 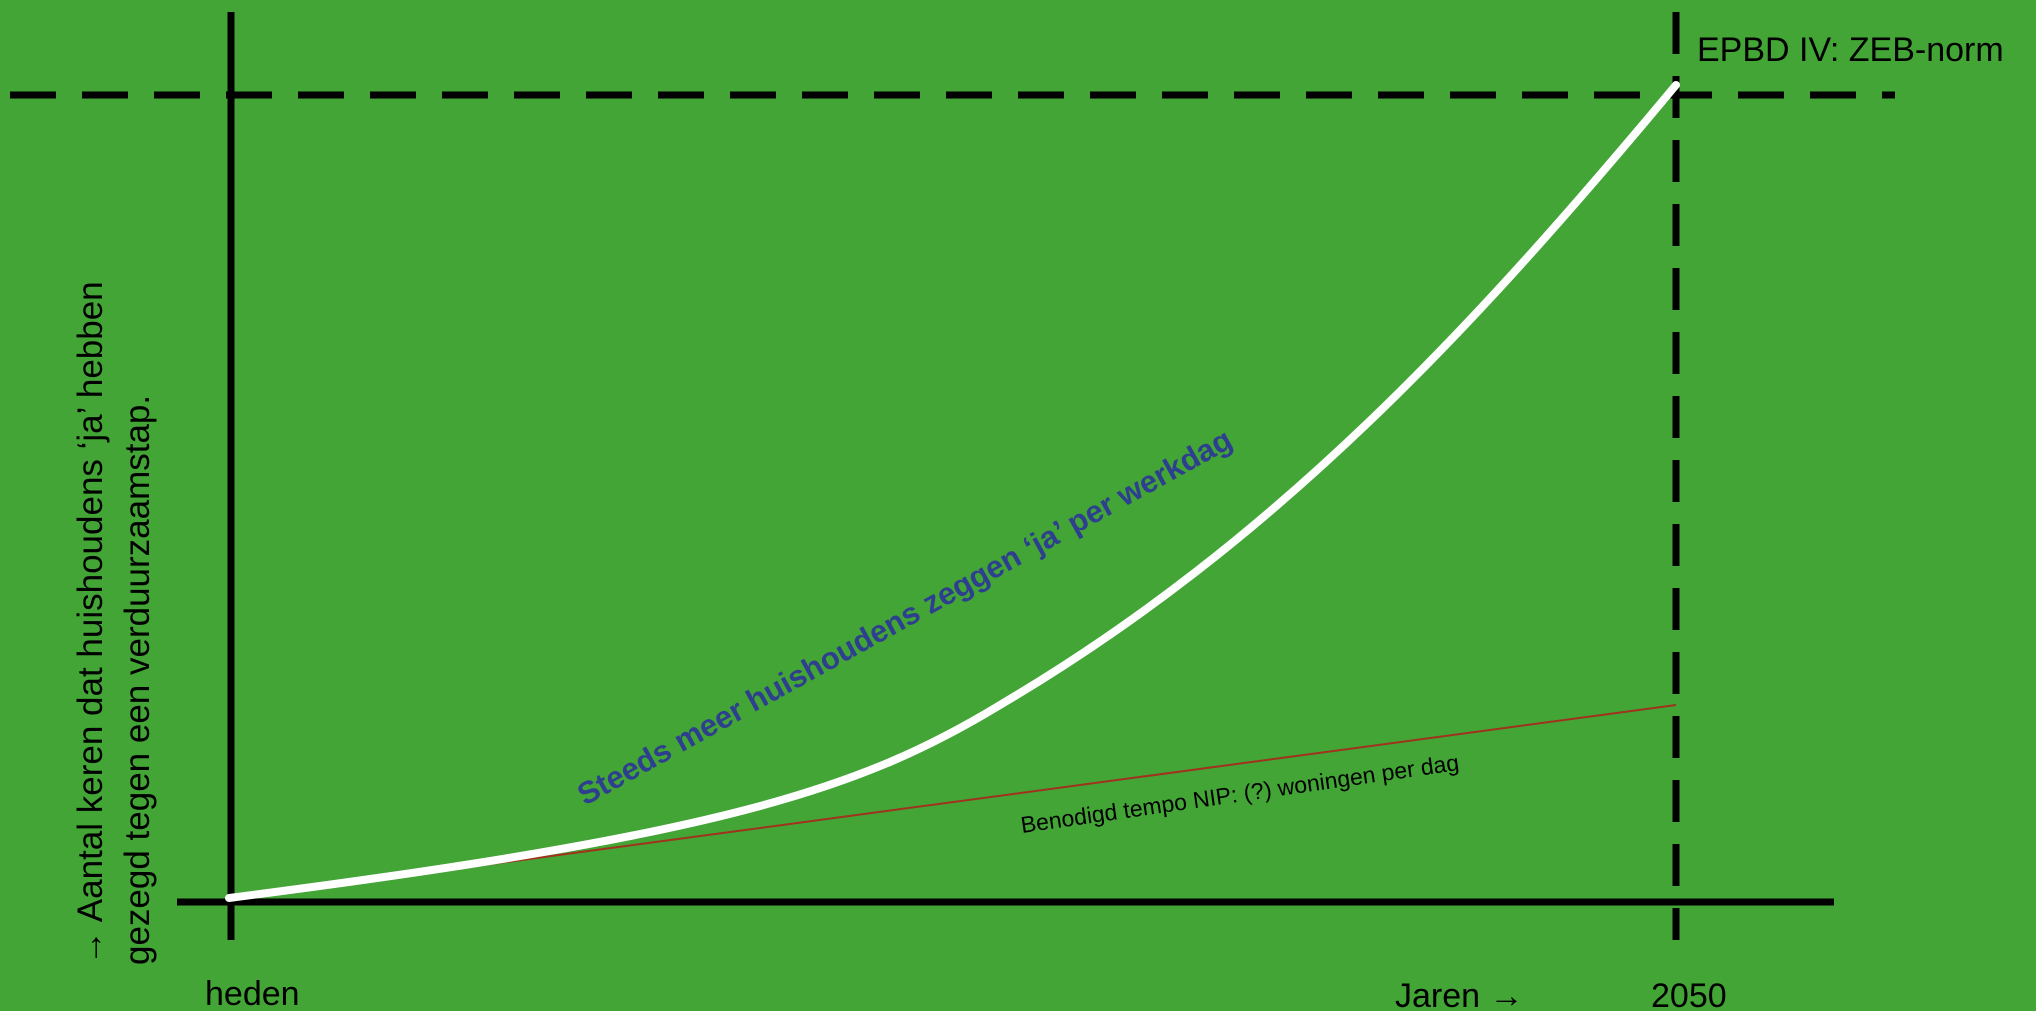 What do you see at coordinates (1689, 994) in the screenshot?
I see `x-end-label: 2050` at bounding box center [1689, 994].